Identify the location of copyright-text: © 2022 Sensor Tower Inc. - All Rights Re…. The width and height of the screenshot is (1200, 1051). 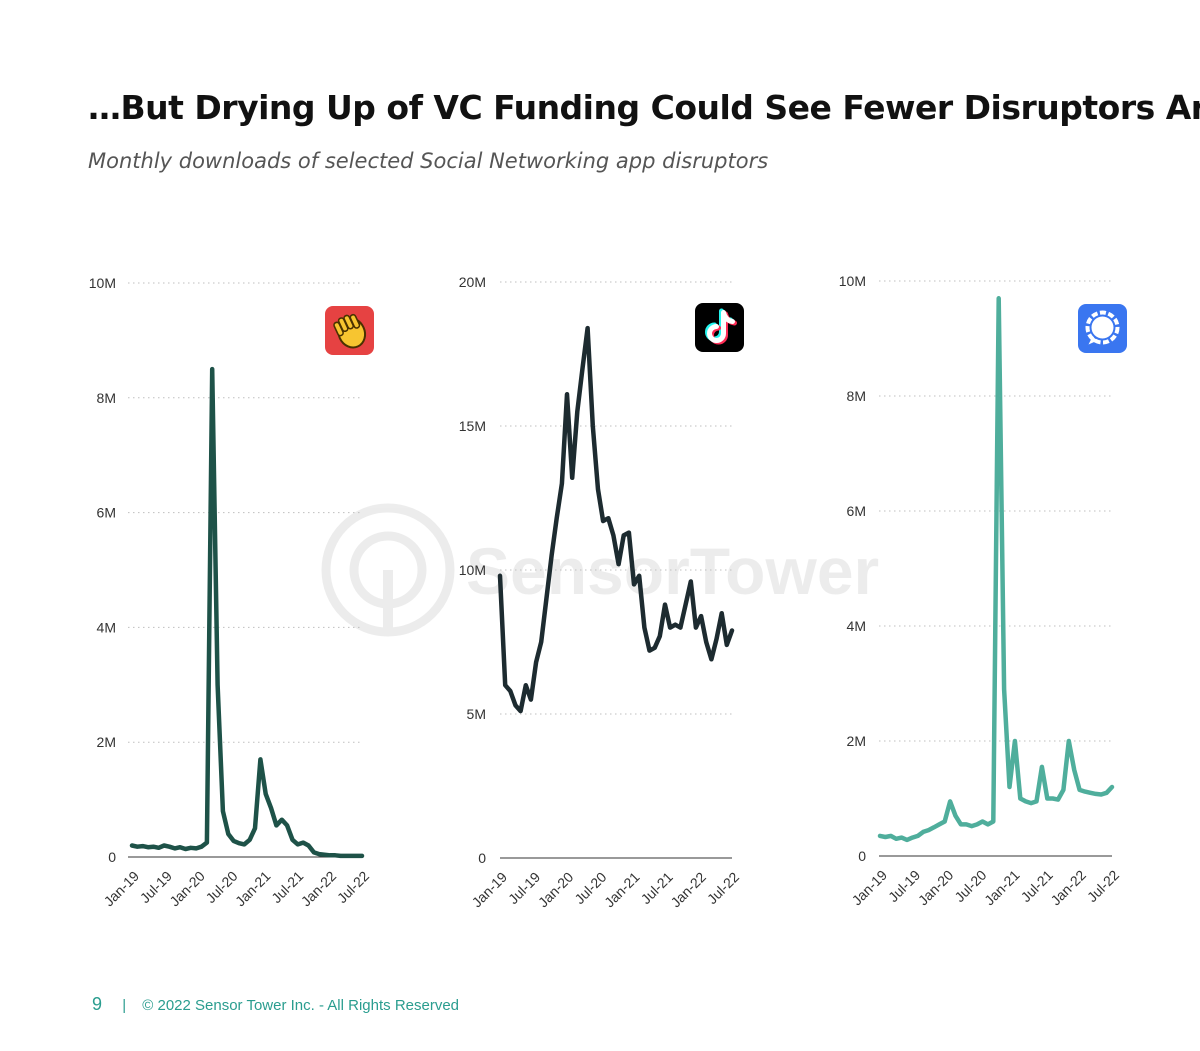
(301, 1005).